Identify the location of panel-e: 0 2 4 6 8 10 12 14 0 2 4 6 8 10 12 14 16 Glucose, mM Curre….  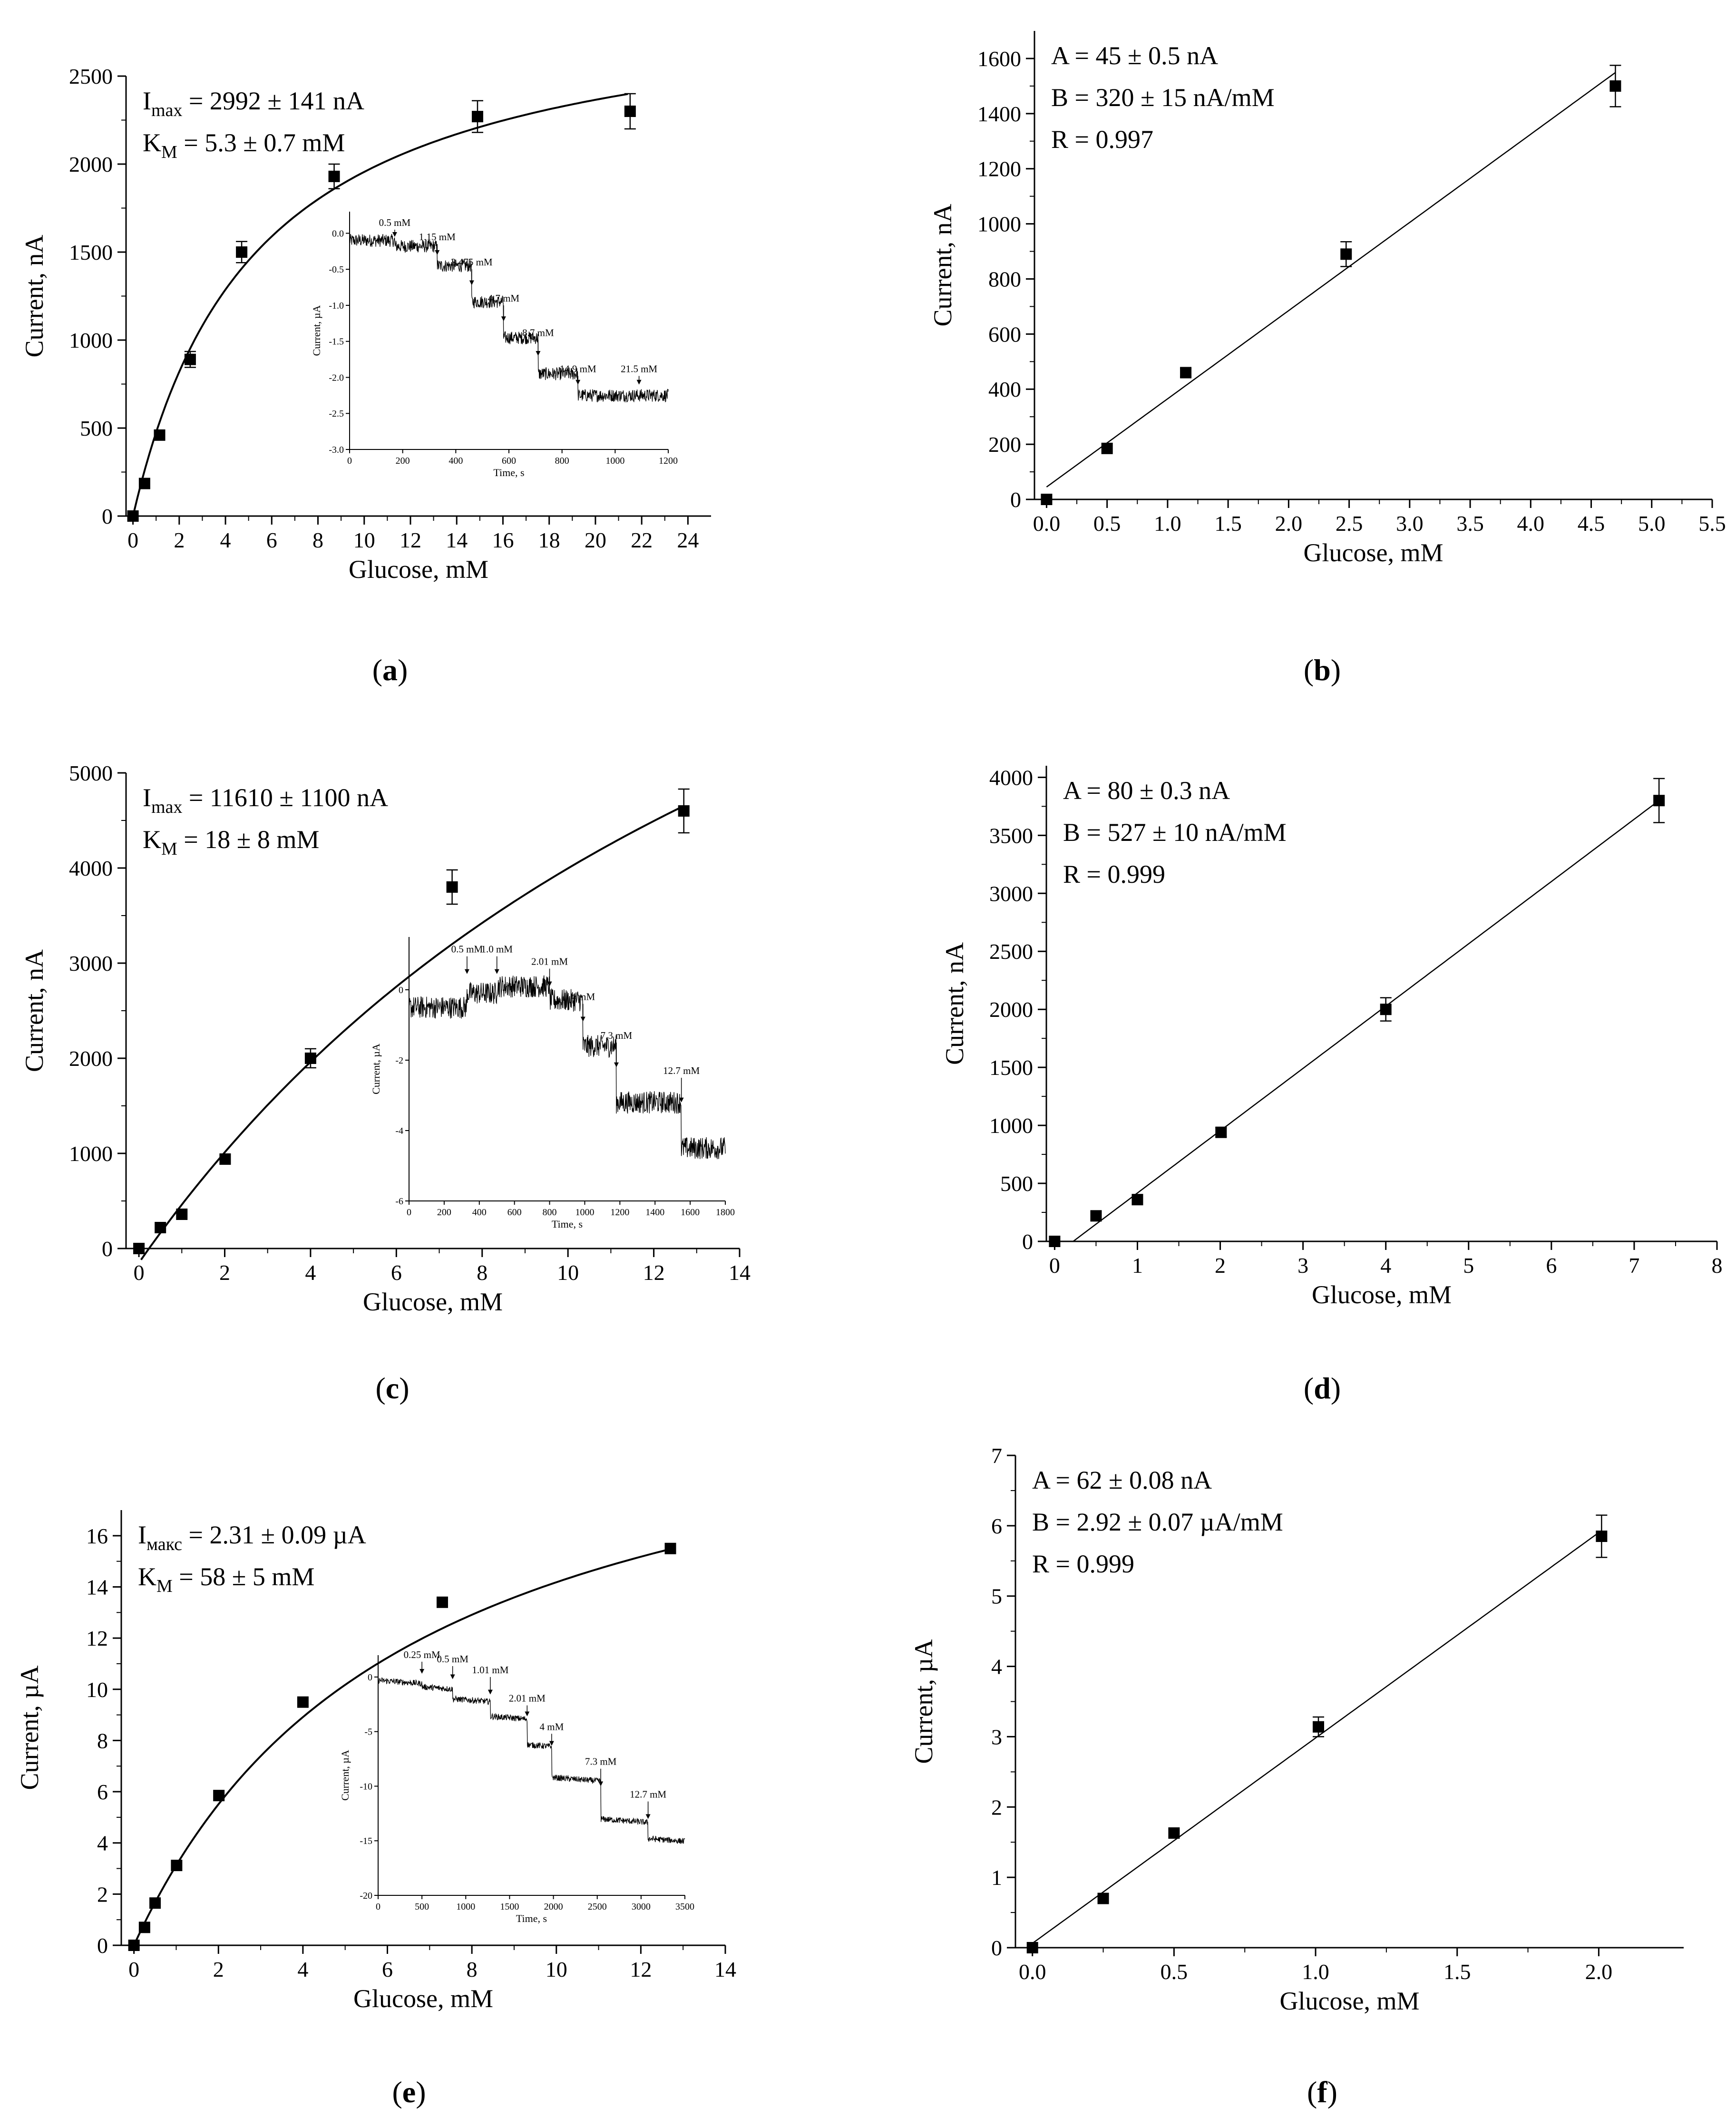
(376, 1809).